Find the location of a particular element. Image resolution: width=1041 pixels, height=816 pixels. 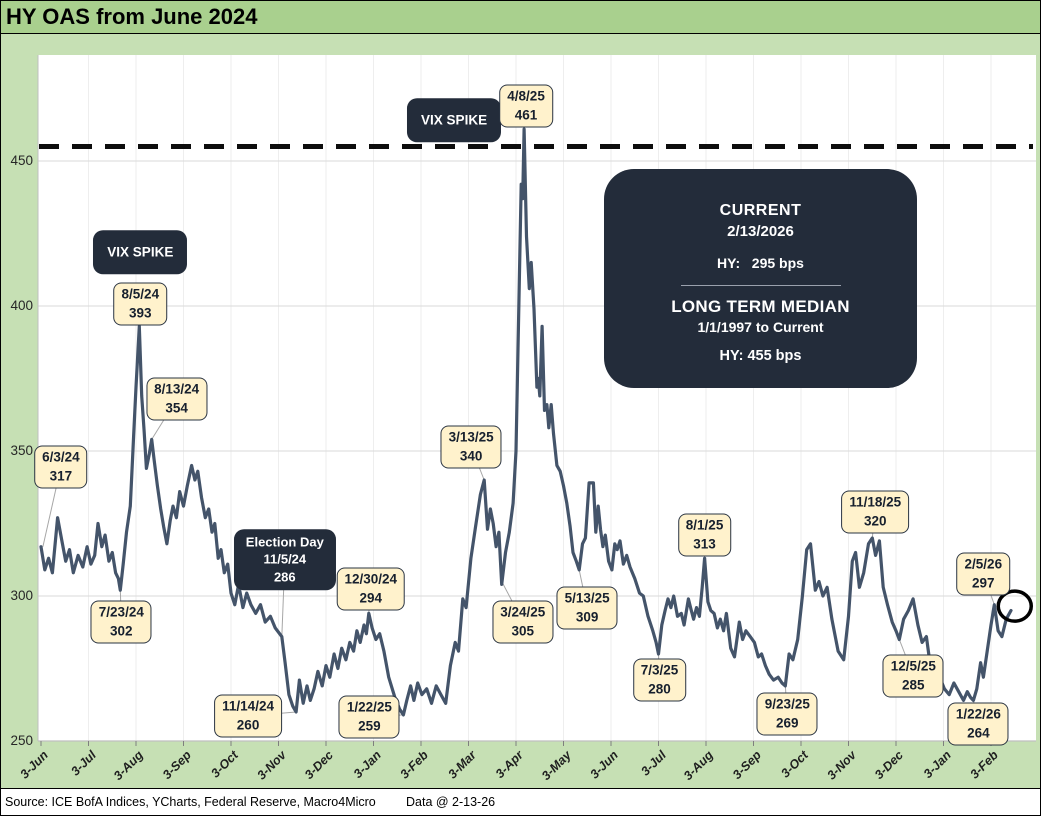

callout-line: 305 is located at coordinates (523, 630).